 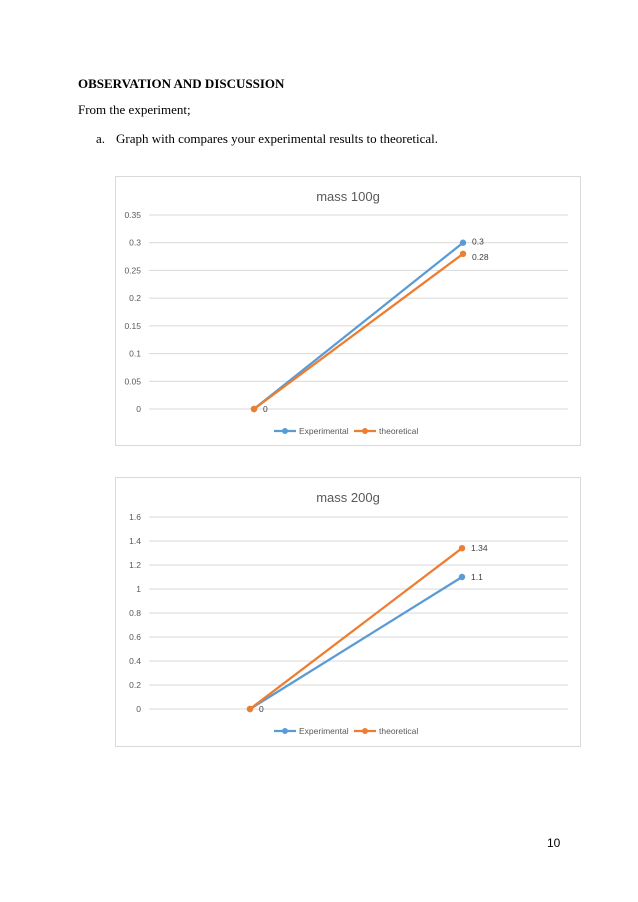 I want to click on chart-title: mass 200g, so click(x=348, y=497).